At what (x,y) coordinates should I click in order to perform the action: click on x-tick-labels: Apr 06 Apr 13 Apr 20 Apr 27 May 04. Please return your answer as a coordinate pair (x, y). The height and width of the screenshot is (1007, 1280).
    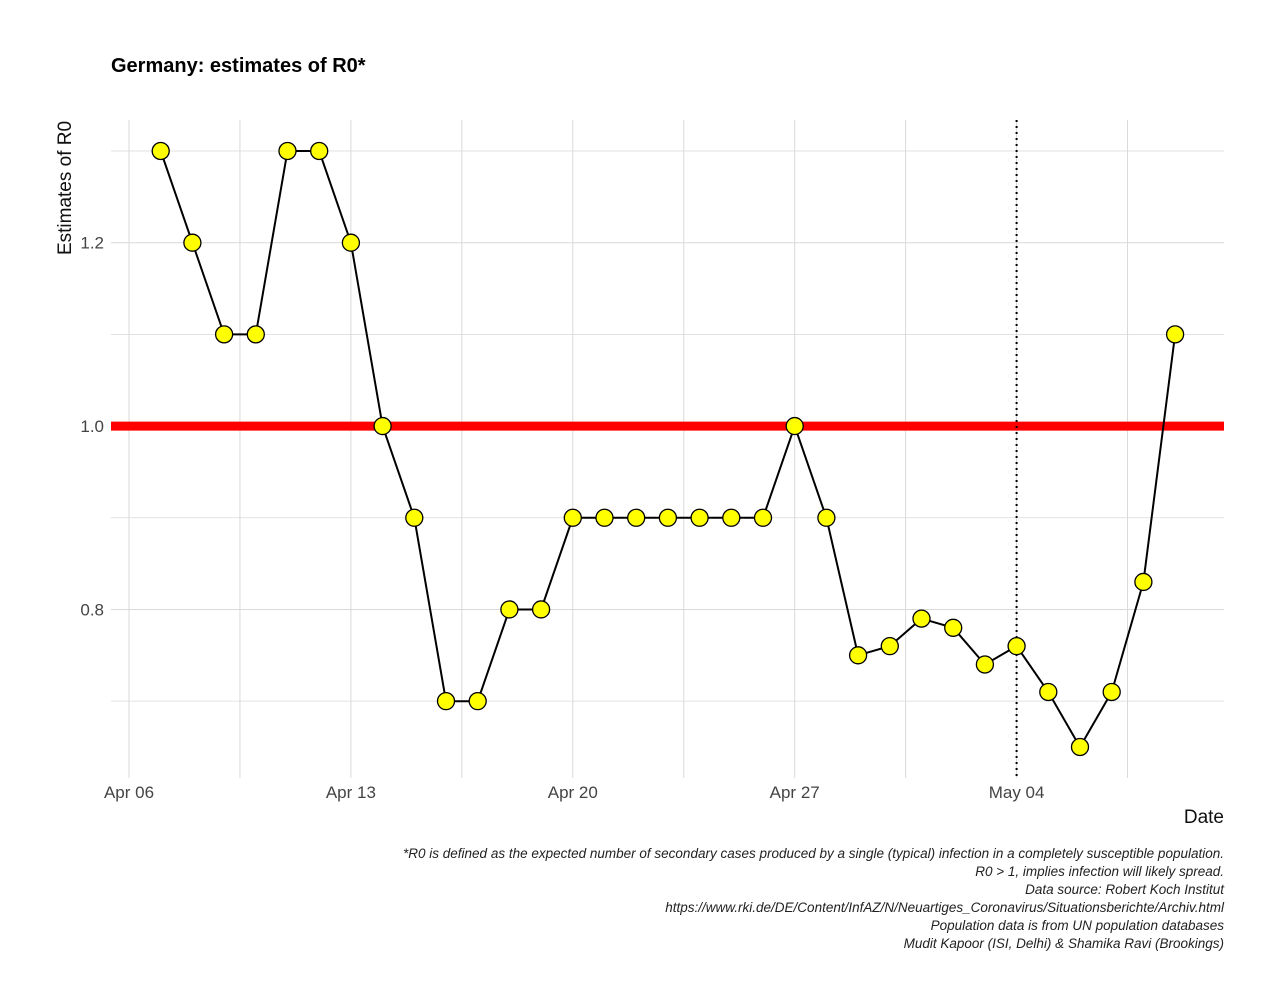
    Looking at the image, I should click on (574, 792).